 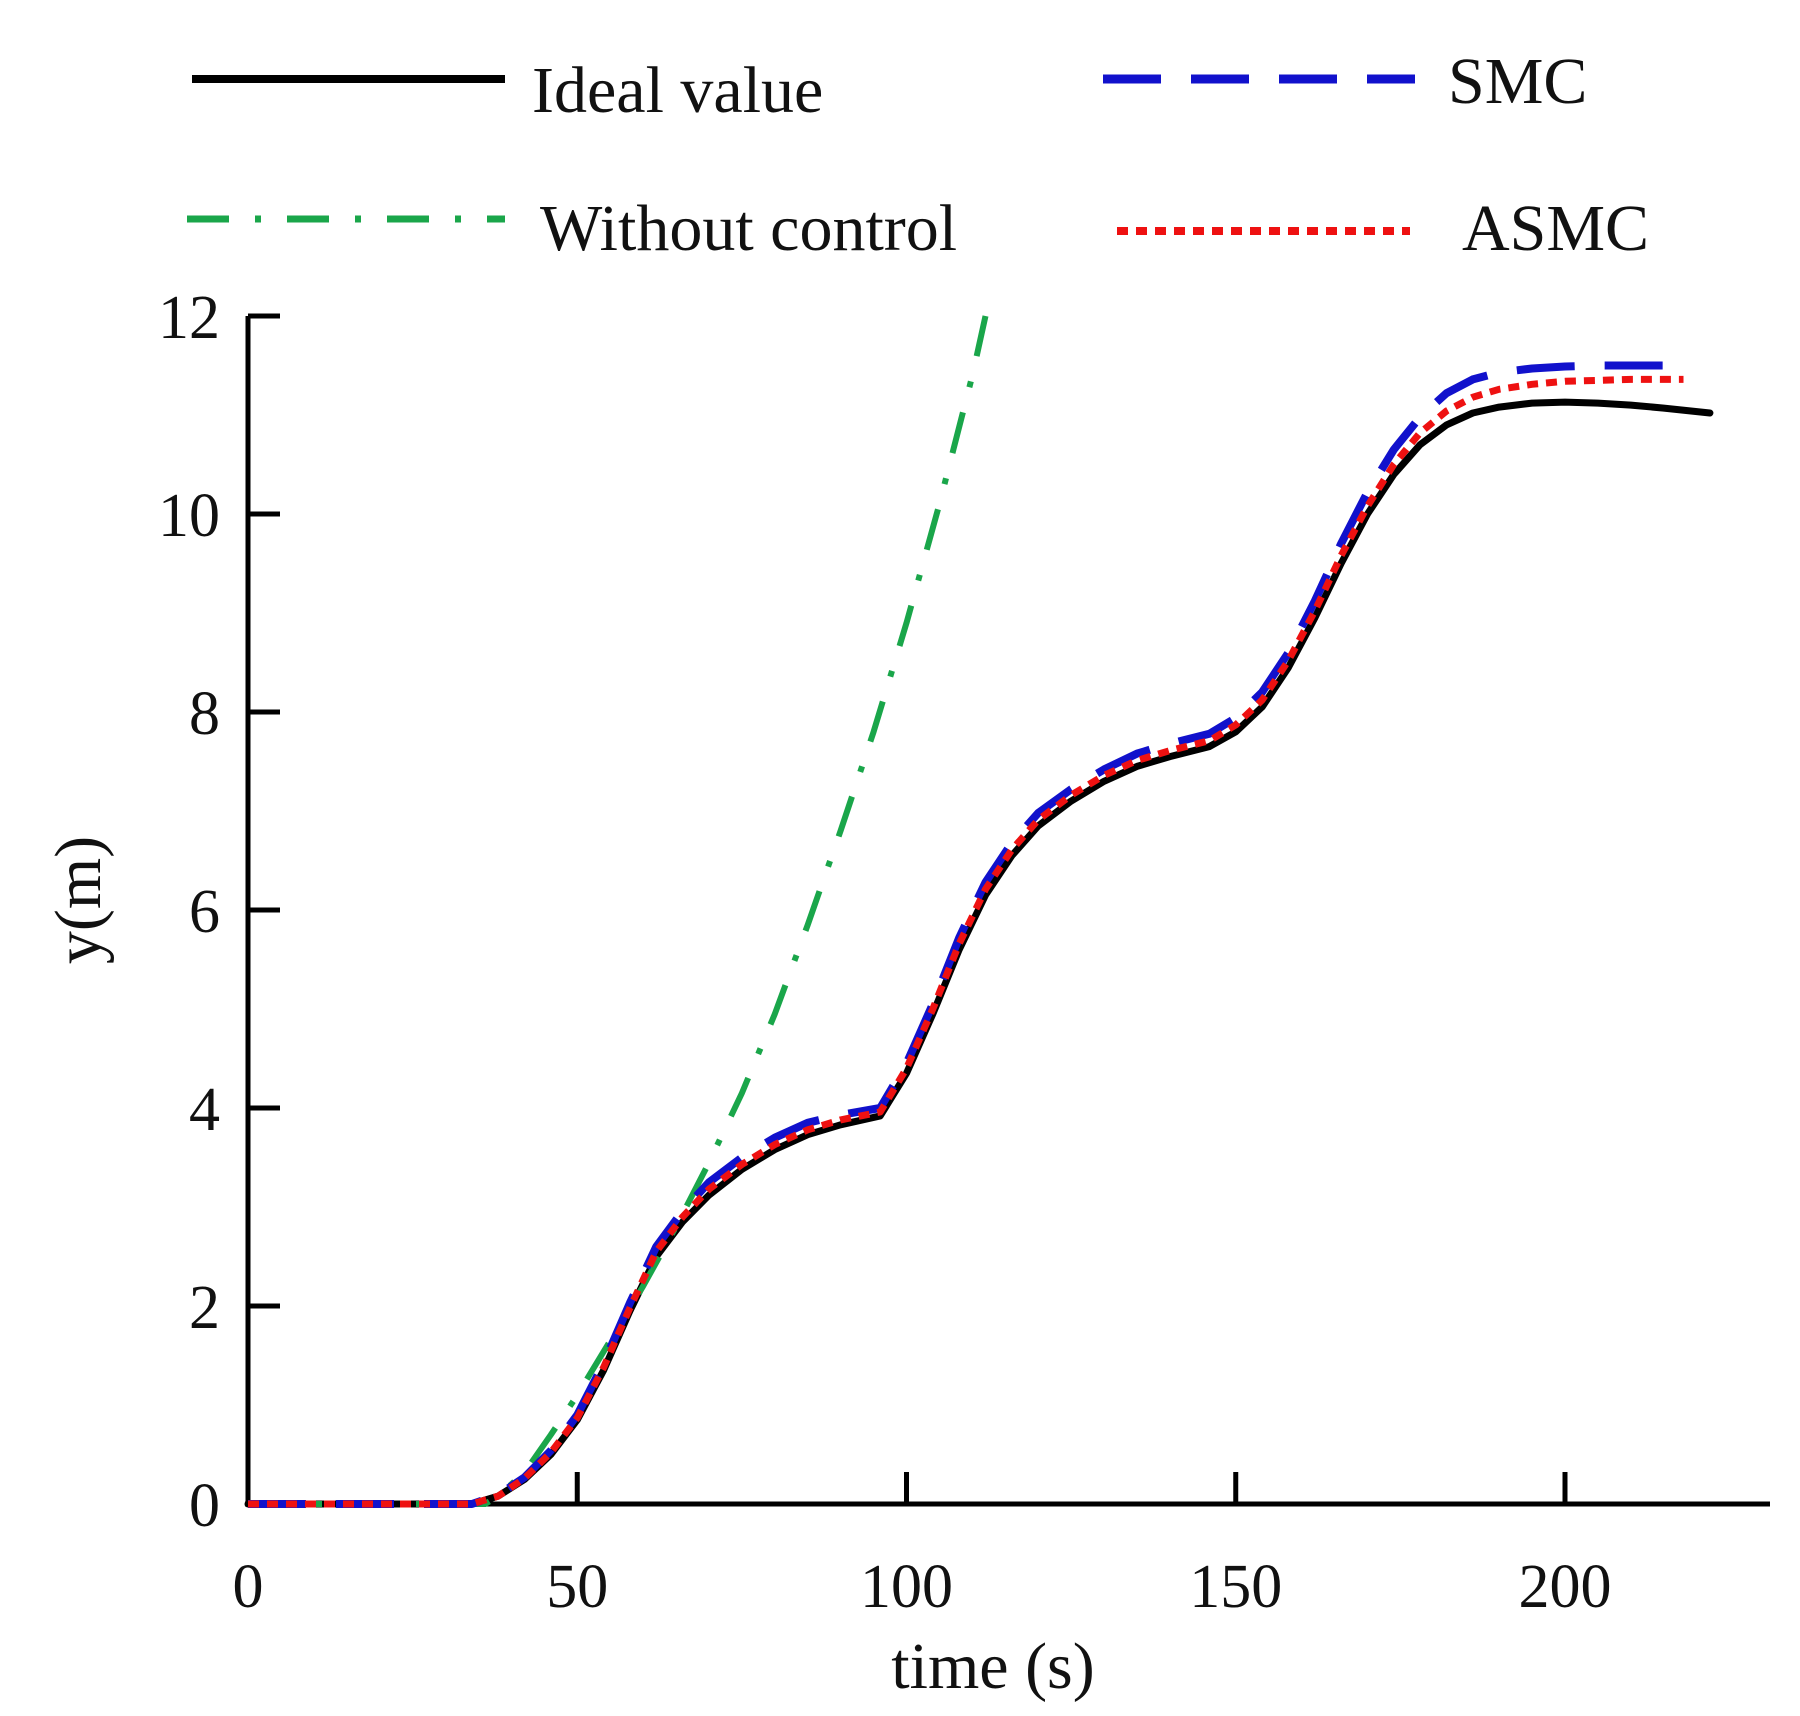 What do you see at coordinates (189, 516) in the screenshot?
I see `y-tick-label: 10` at bounding box center [189, 516].